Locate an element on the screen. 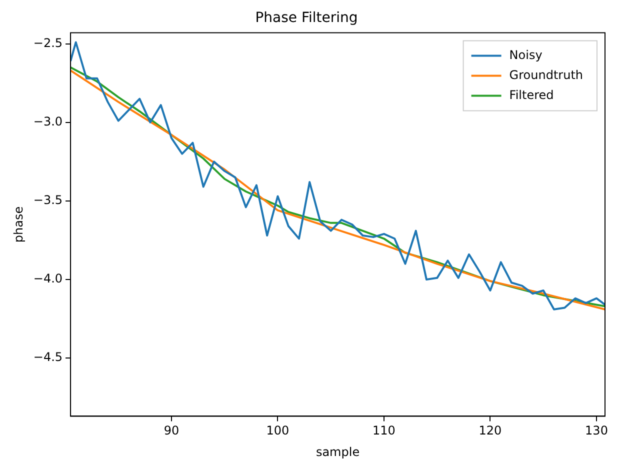  x-tick-label: 110 is located at coordinates (384, 431).